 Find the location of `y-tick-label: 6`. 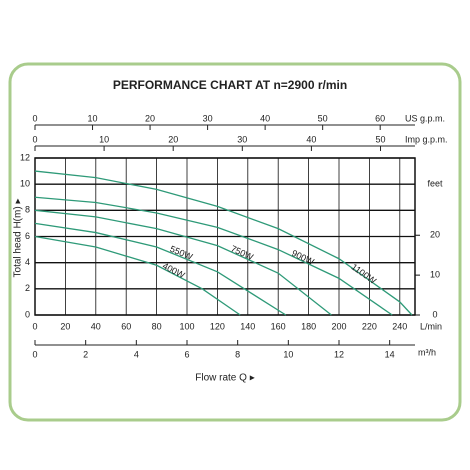

y-tick-label: 6 is located at coordinates (27, 236).